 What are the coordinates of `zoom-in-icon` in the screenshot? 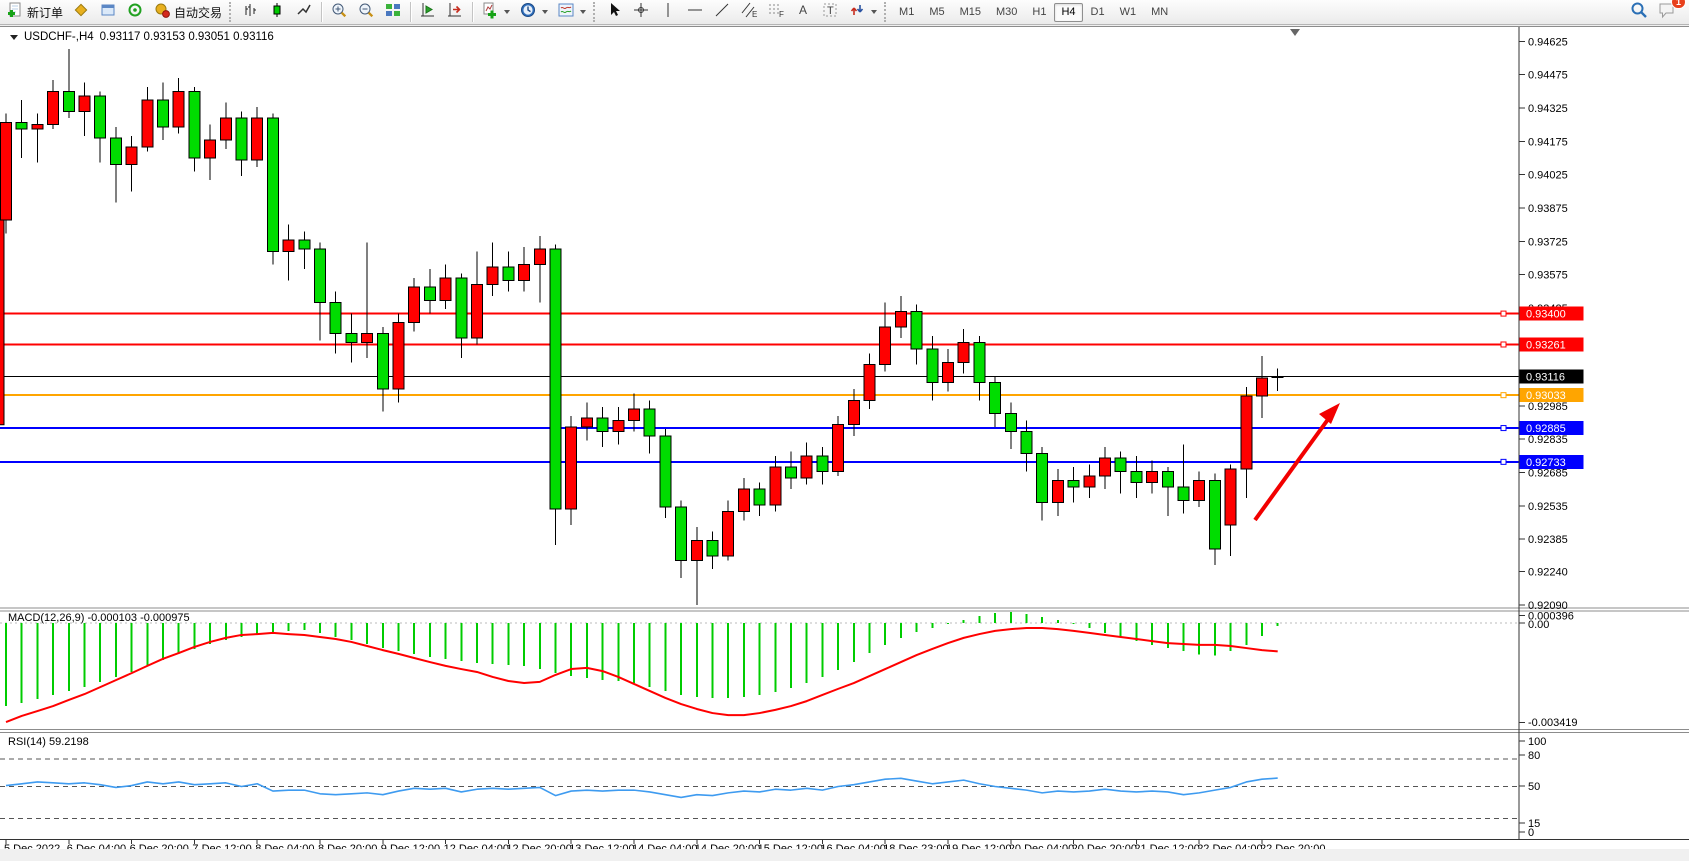 It's located at (339, 12).